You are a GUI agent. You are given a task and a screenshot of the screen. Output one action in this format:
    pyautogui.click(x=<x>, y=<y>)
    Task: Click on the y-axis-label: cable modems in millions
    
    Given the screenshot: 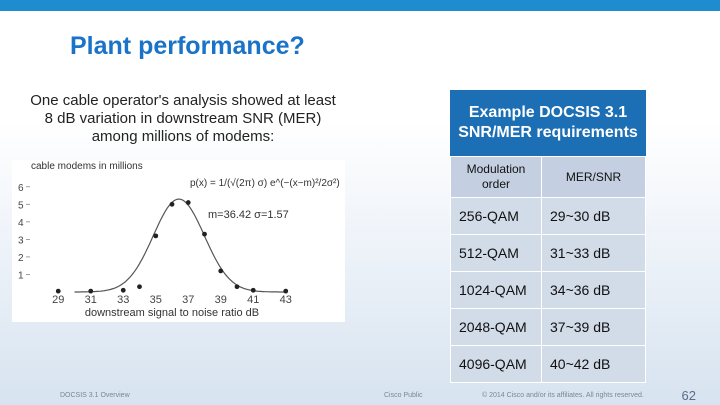 What is the action you would take?
    pyautogui.click(x=87, y=166)
    